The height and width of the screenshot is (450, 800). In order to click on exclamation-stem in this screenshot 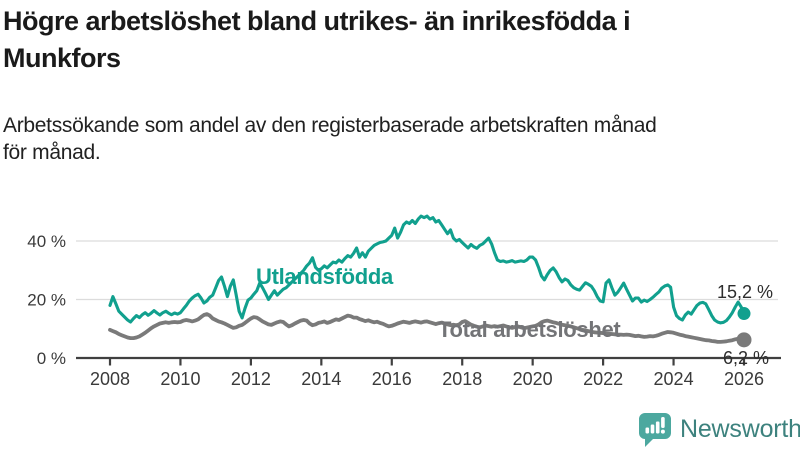, I will do `click(663, 422)`.